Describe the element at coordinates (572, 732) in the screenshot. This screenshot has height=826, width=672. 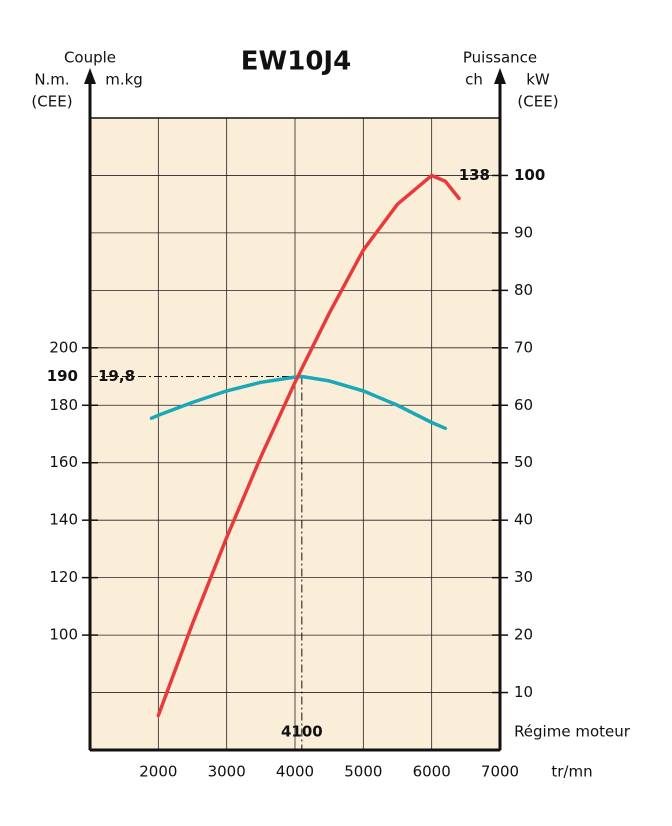
I see `x-title: Régime moteur` at that location.